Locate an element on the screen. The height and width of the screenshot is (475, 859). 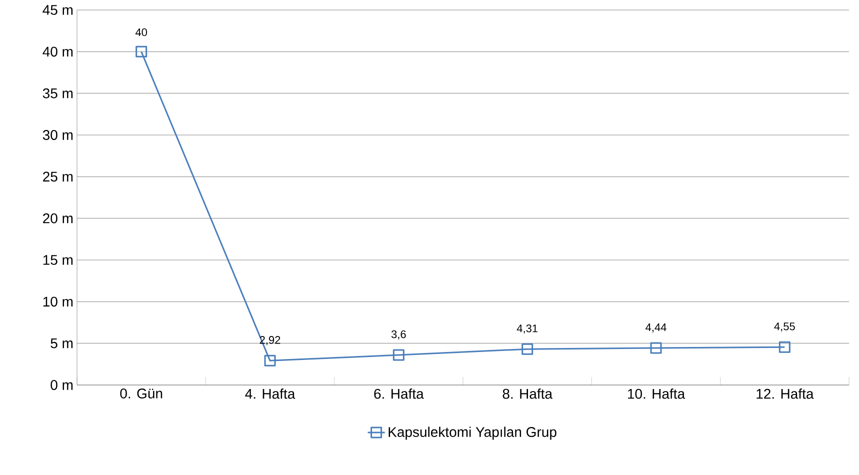
data-label: 4,31 is located at coordinates (527, 329).